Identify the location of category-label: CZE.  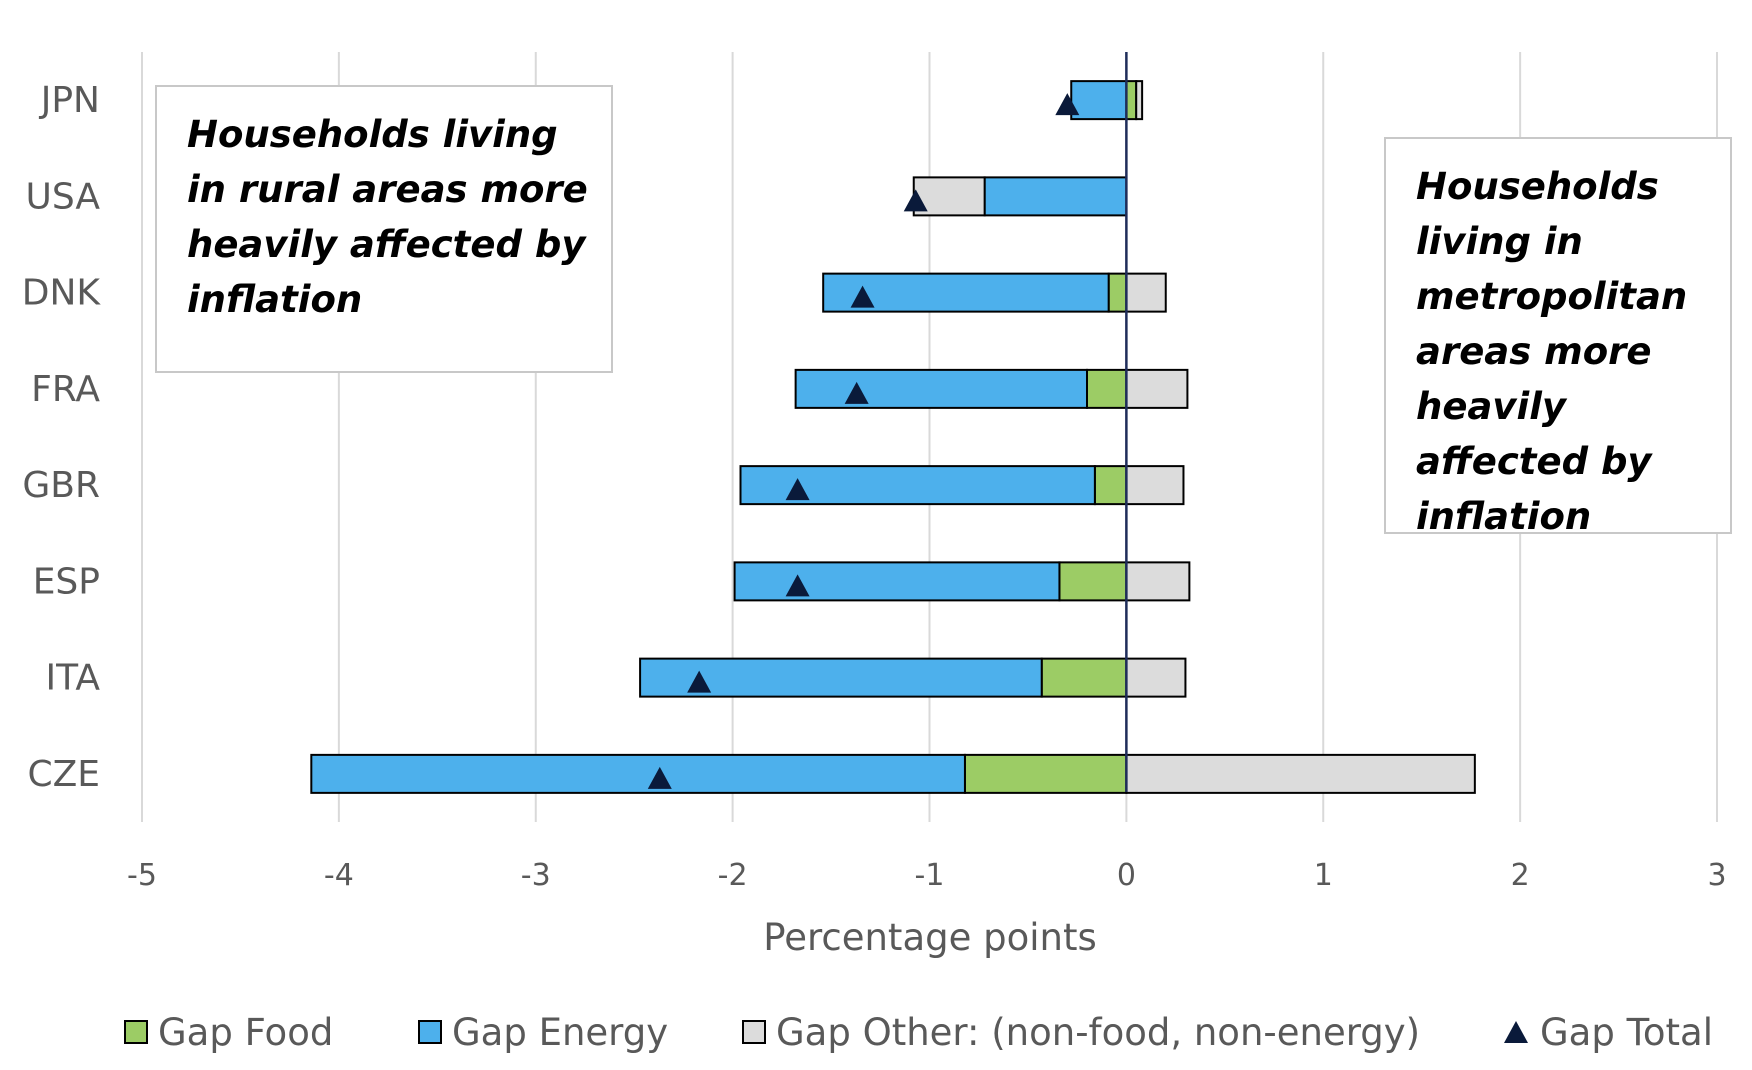
(63, 774).